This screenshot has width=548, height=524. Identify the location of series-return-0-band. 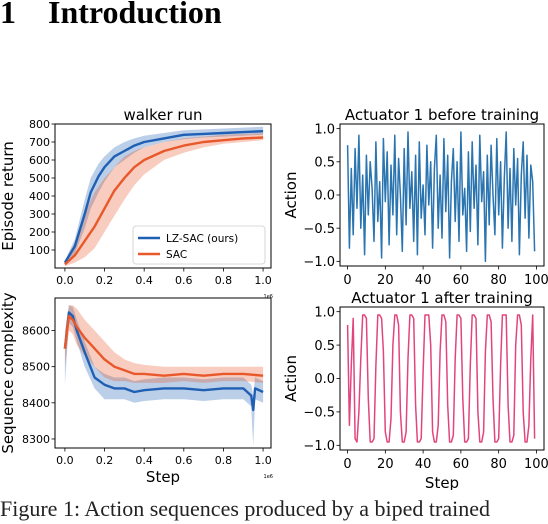
(164, 195).